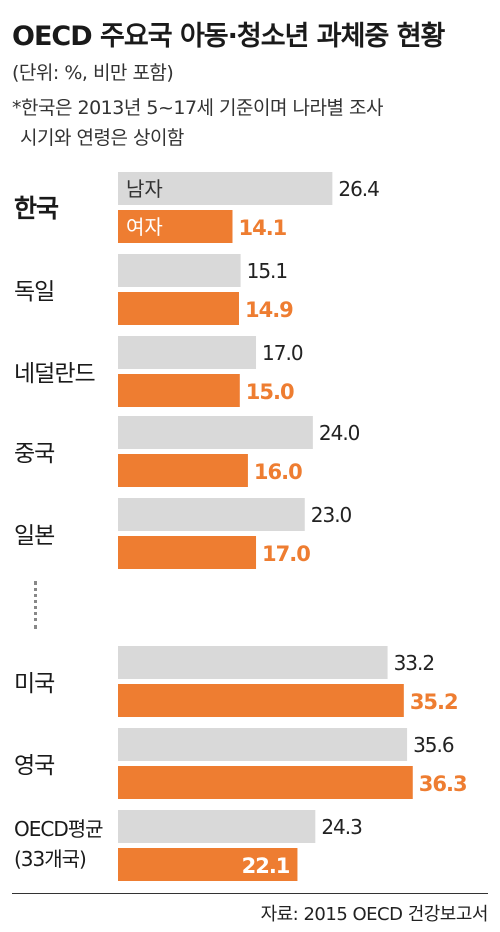 This screenshot has width=500, height=932. Describe the element at coordinates (58, 829) in the screenshot. I see `category-label: OECD평균` at that location.